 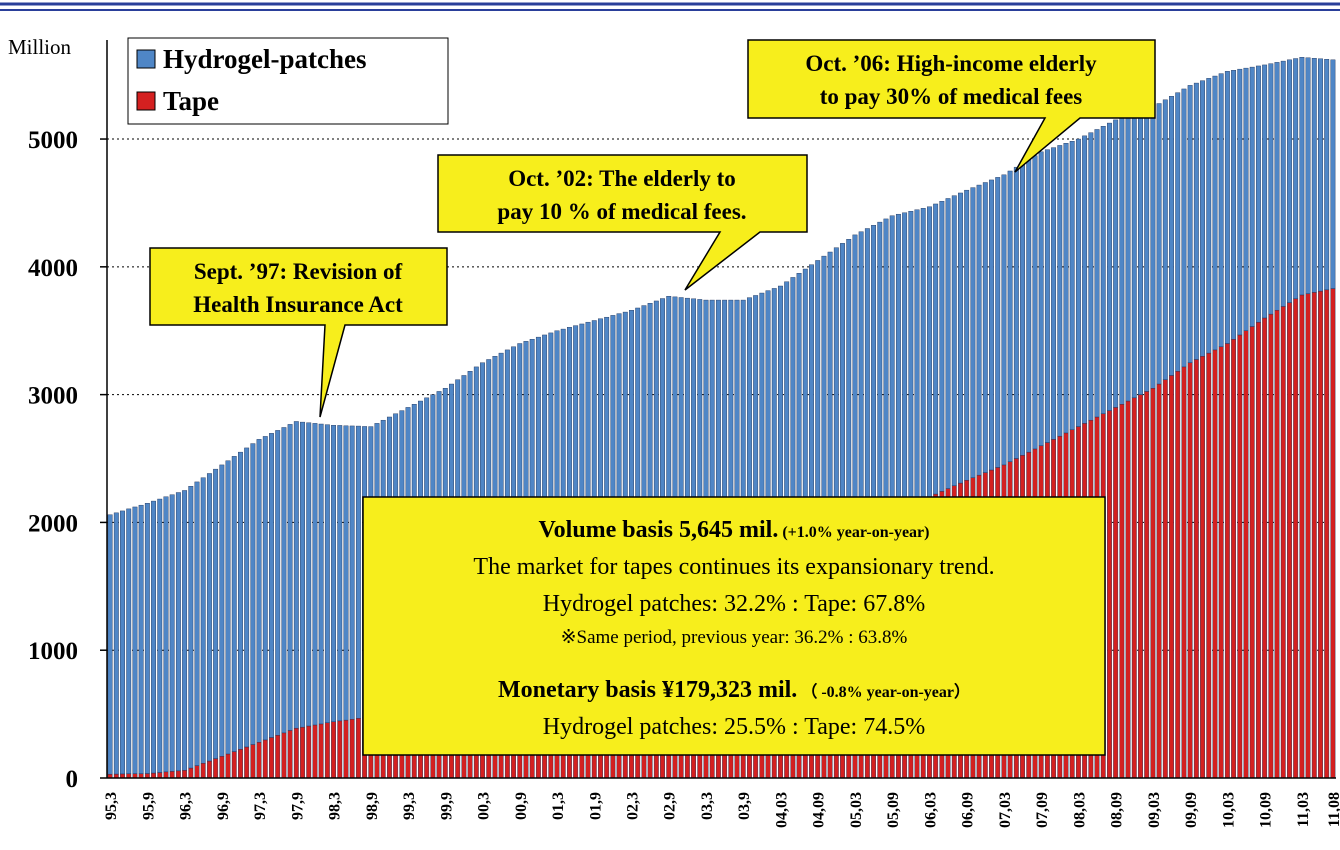 What do you see at coordinates (53, 396) in the screenshot?
I see `y-tick-label: 3000` at bounding box center [53, 396].